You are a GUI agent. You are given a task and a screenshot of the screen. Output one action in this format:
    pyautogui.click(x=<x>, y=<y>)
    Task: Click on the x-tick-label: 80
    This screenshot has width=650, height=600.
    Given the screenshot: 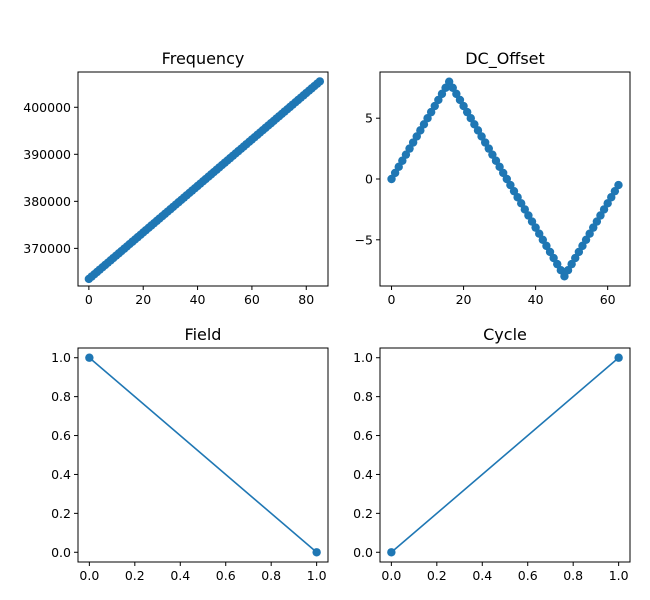 What is the action you would take?
    pyautogui.click(x=306, y=299)
    